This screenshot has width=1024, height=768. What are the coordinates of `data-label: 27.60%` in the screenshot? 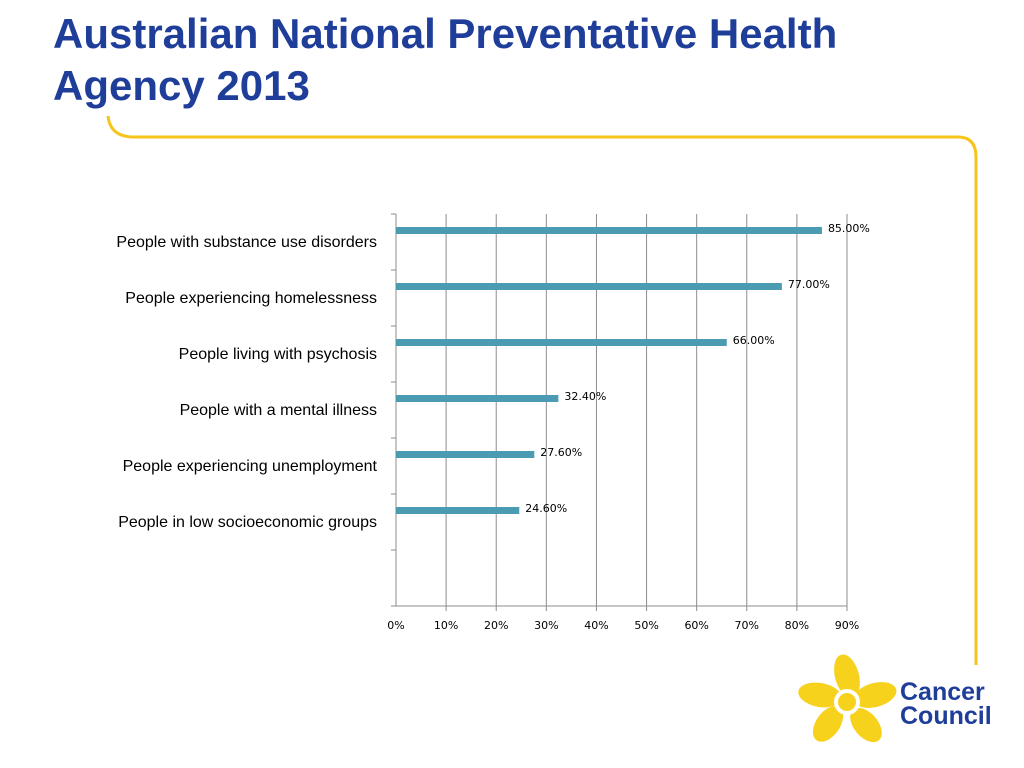 It's located at (561, 452).